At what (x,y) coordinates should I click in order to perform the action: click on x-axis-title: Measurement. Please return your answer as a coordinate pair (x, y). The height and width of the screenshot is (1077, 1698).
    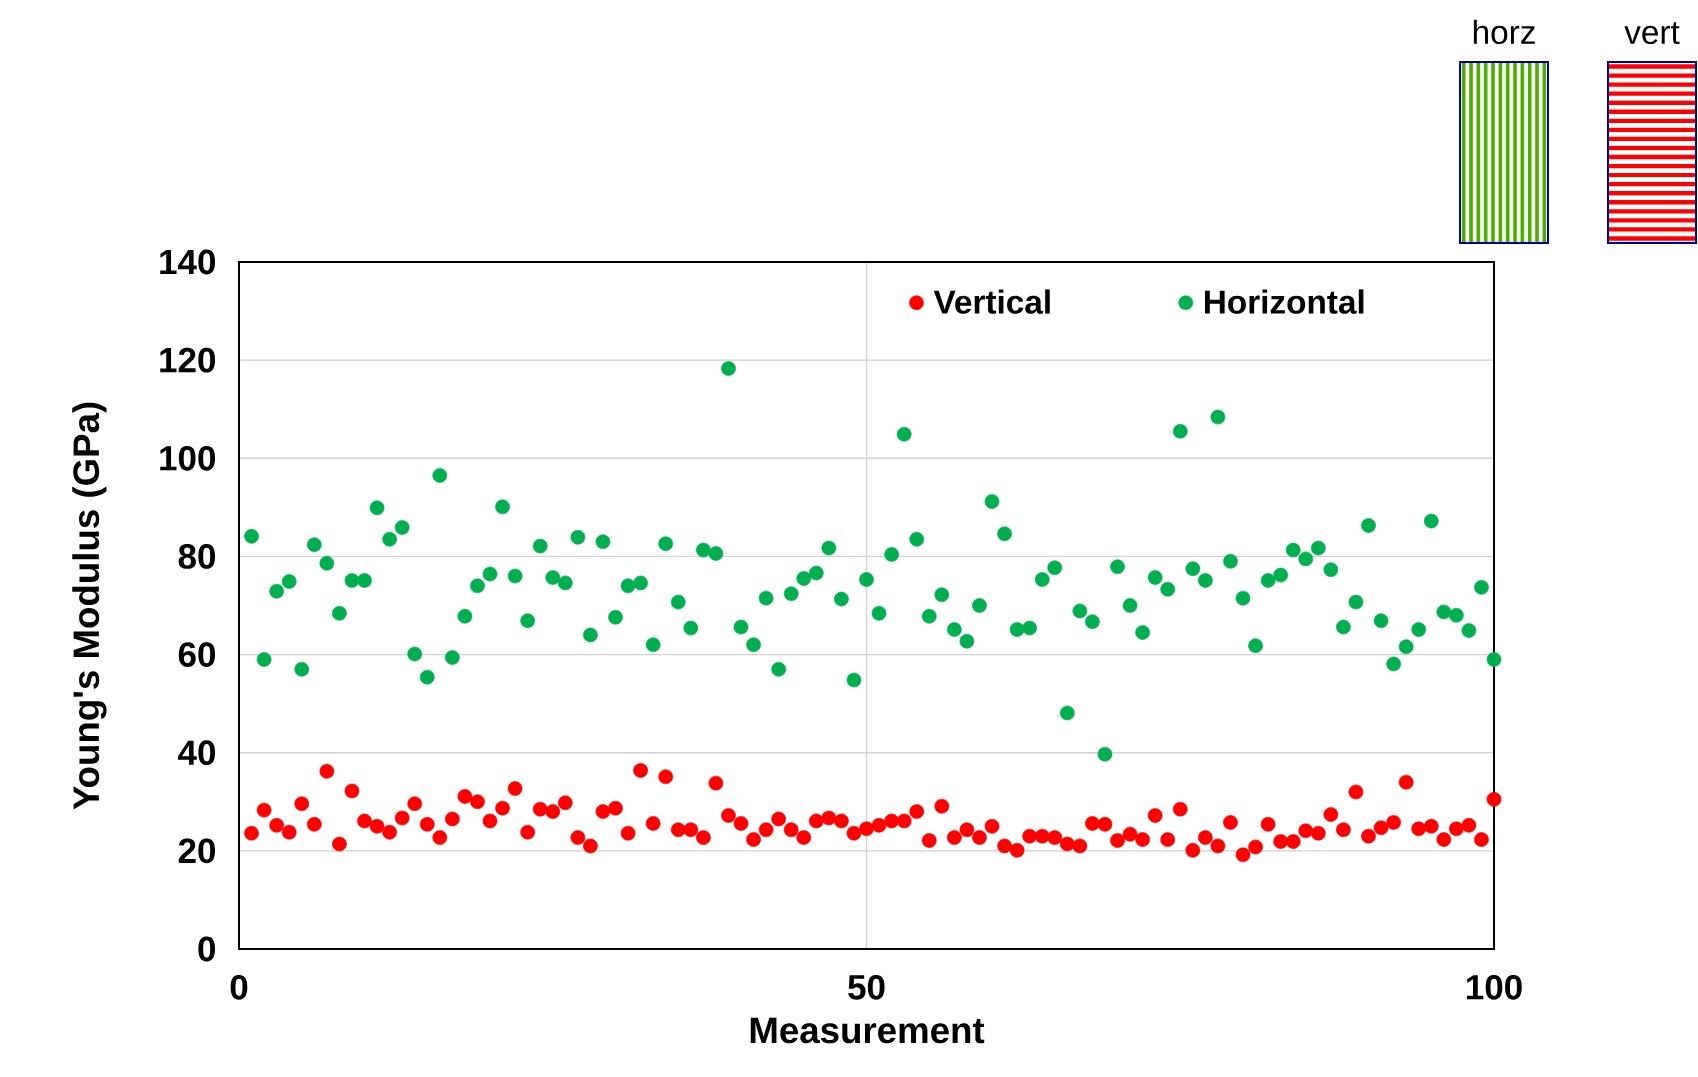
    Looking at the image, I should click on (867, 1030).